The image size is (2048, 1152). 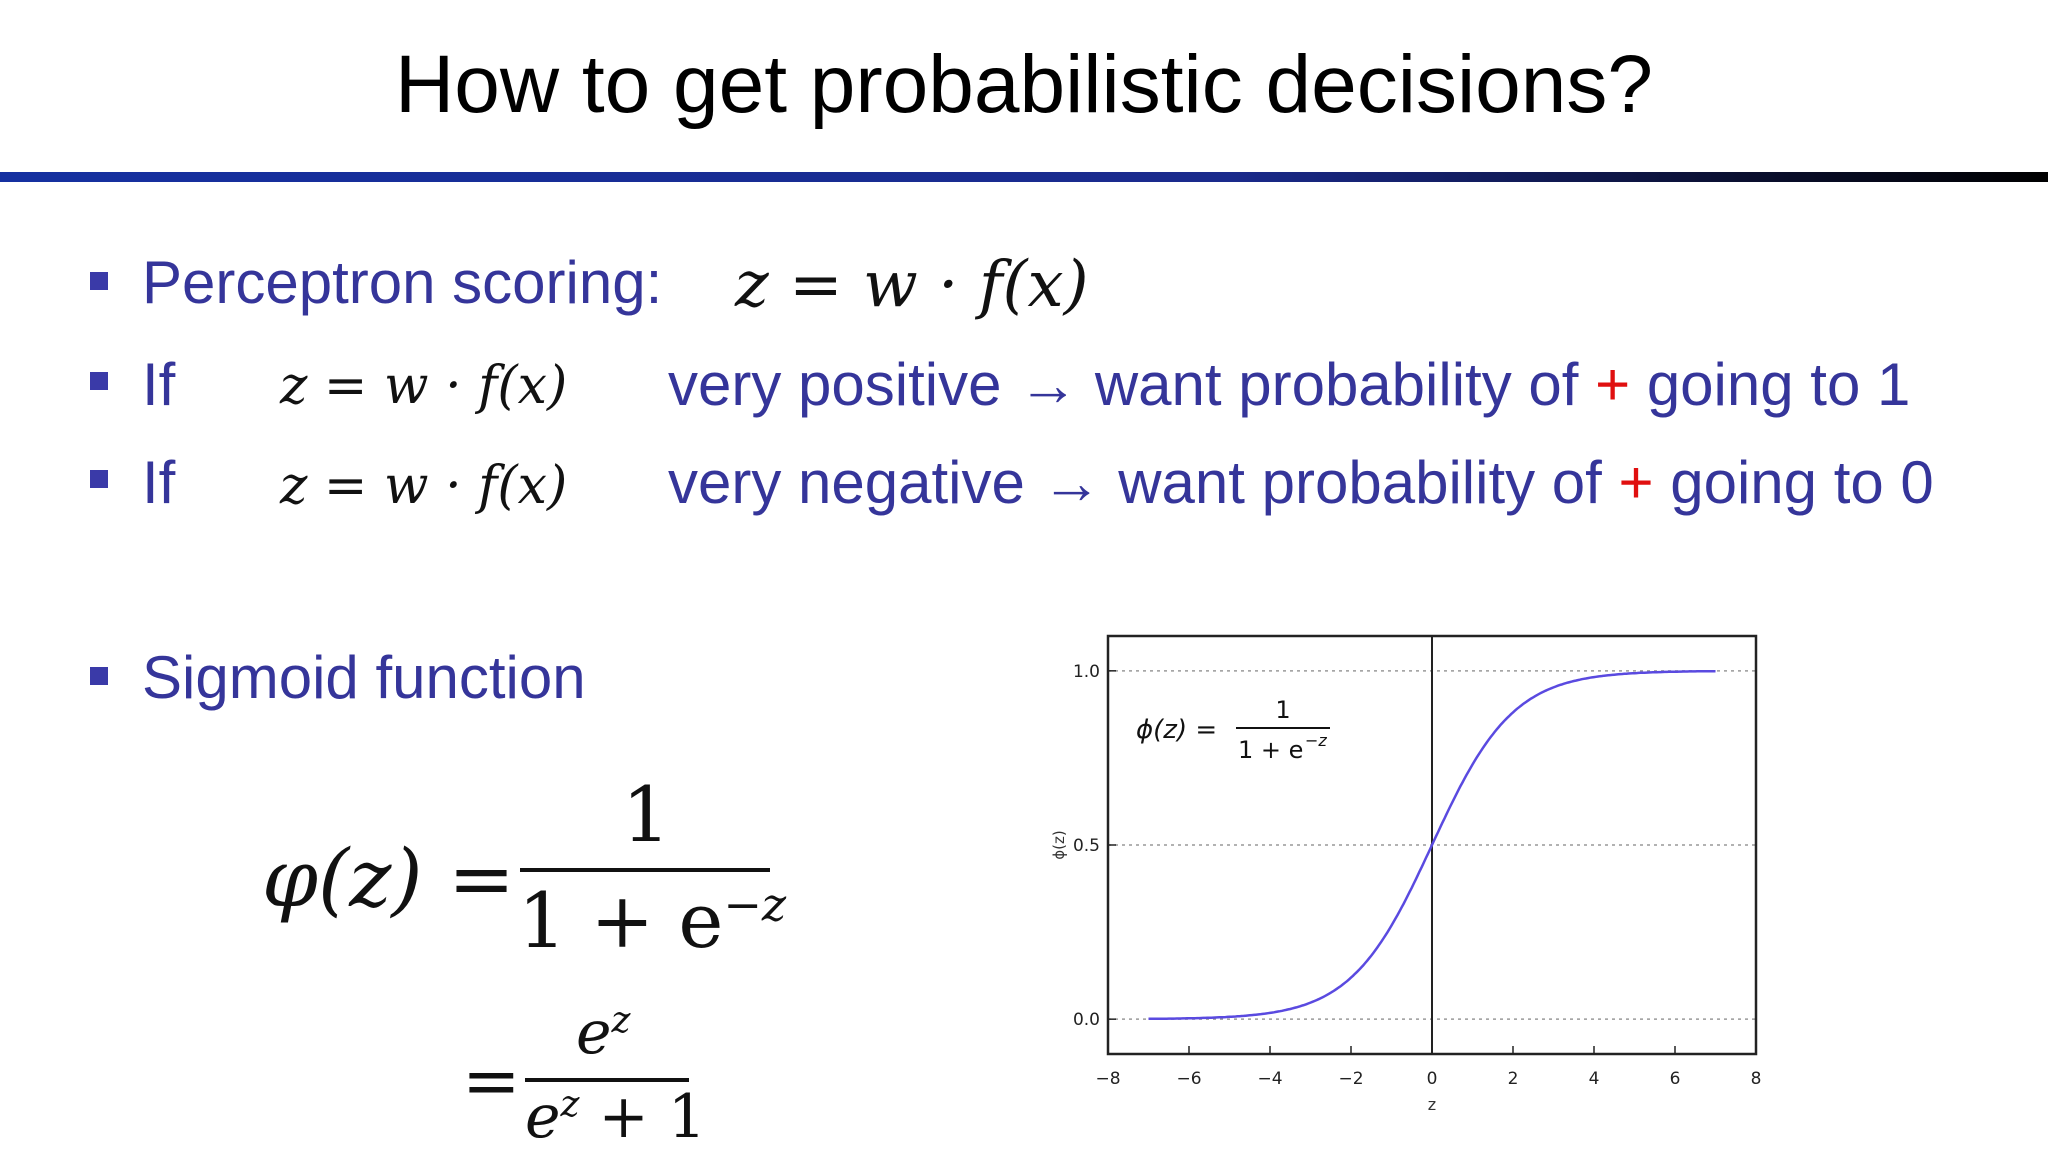 I want to click on y-tick-label: 0.5, so click(x=1086, y=846).